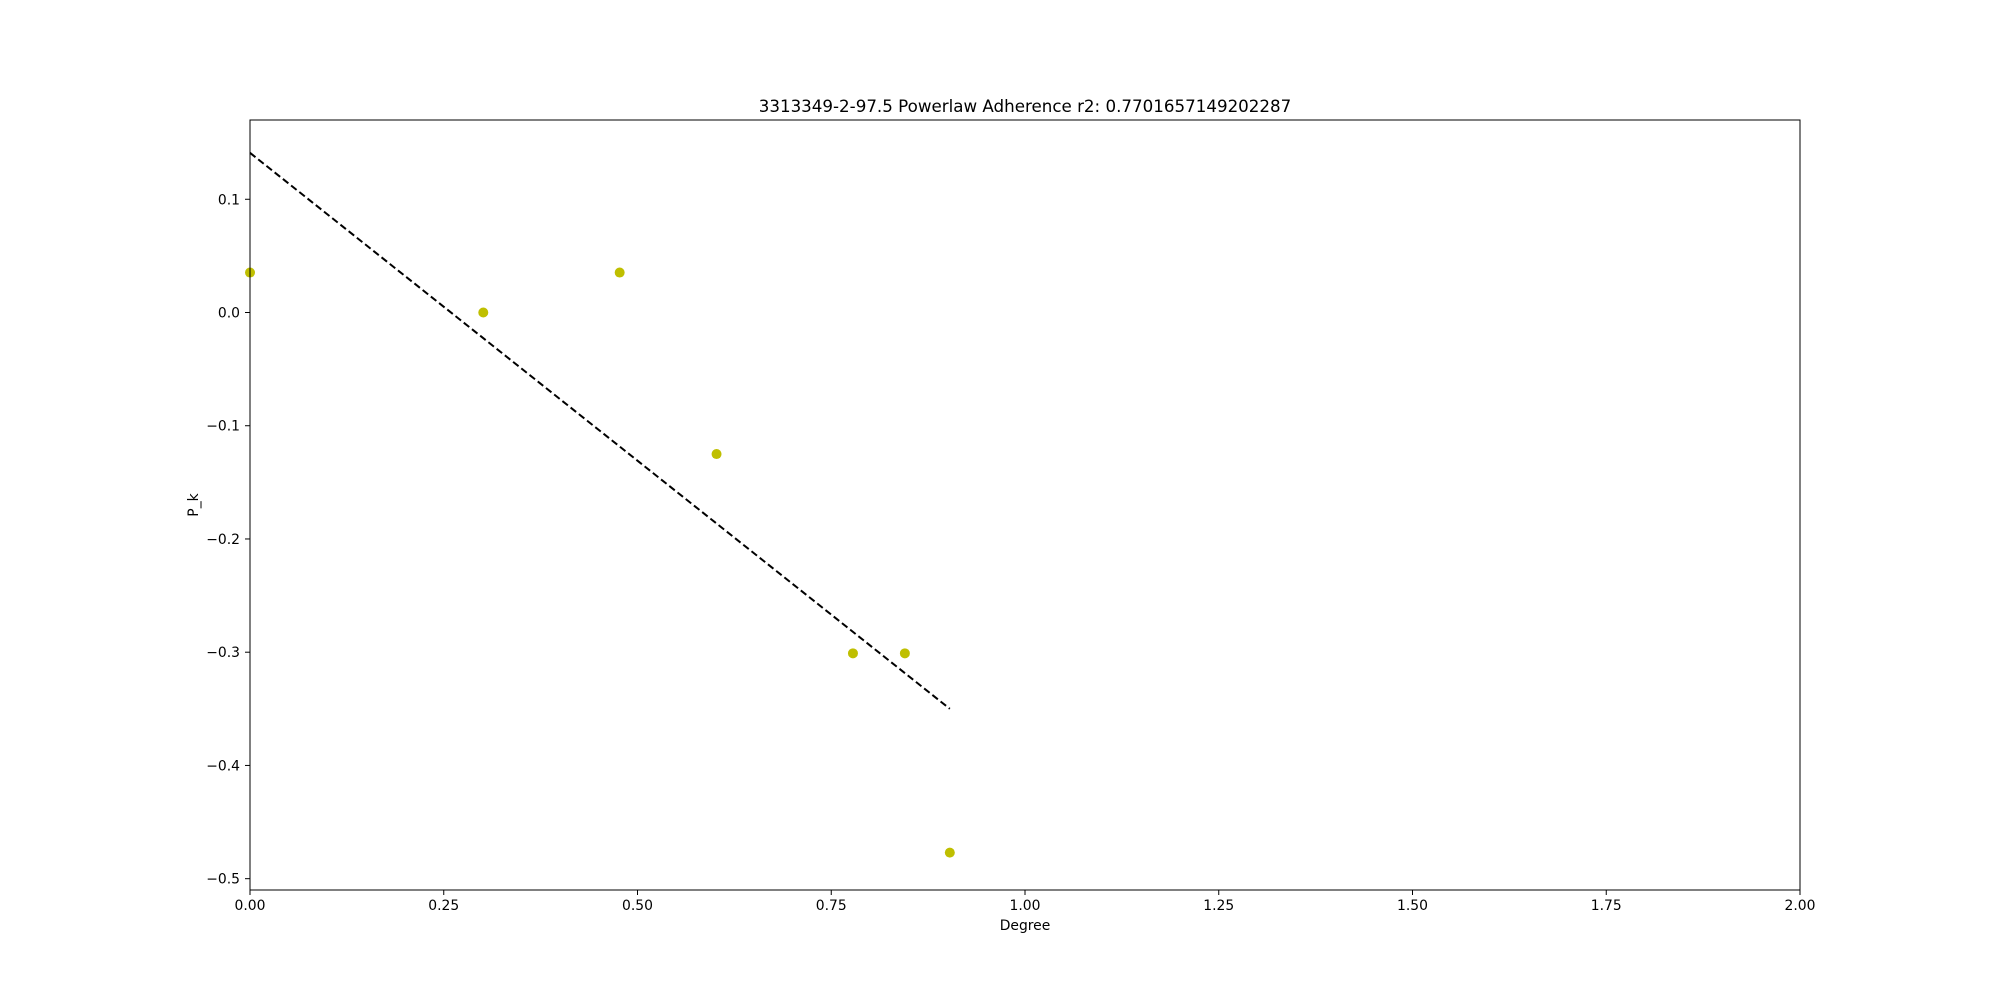 Image resolution: width=2000 pixels, height=1000 pixels. What do you see at coordinates (1412, 906) in the screenshot?
I see `x-tick-label: 1.50` at bounding box center [1412, 906].